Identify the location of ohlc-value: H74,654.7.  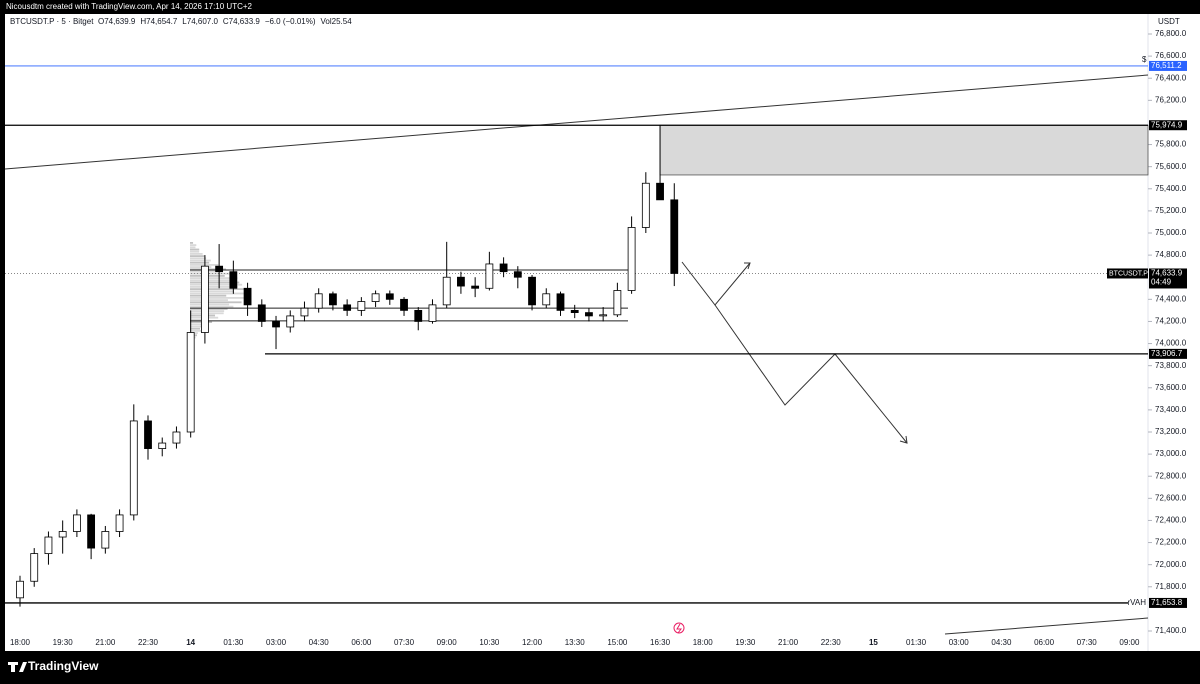
(158, 21).